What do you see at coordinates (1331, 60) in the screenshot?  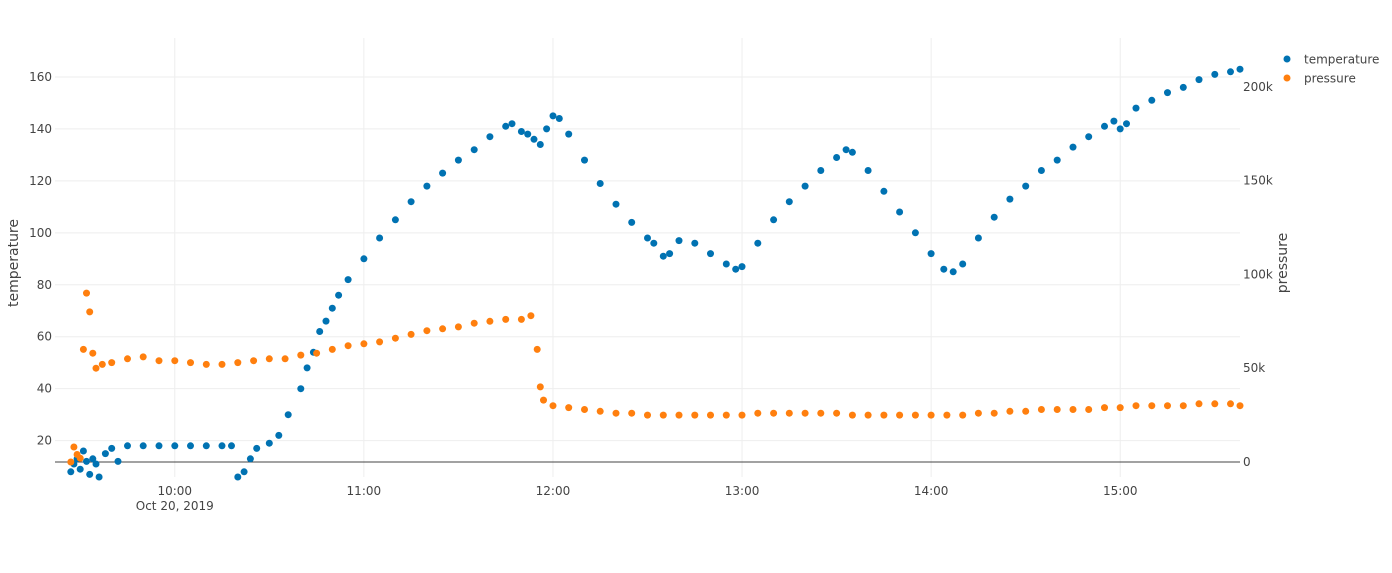 I see `legend-item-temperature: temperature` at bounding box center [1331, 60].